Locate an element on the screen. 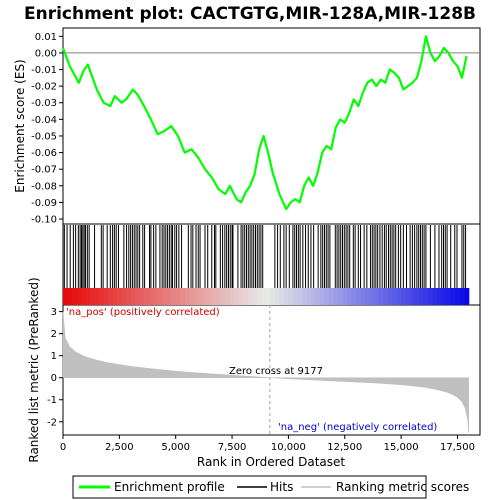 This screenshot has width=500, height=500. x-tick-label: 15,000 is located at coordinates (401, 447).